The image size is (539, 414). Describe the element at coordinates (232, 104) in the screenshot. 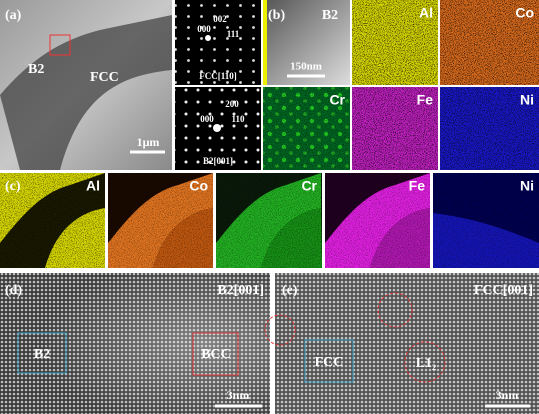

I see `spot-index: 200` at that location.